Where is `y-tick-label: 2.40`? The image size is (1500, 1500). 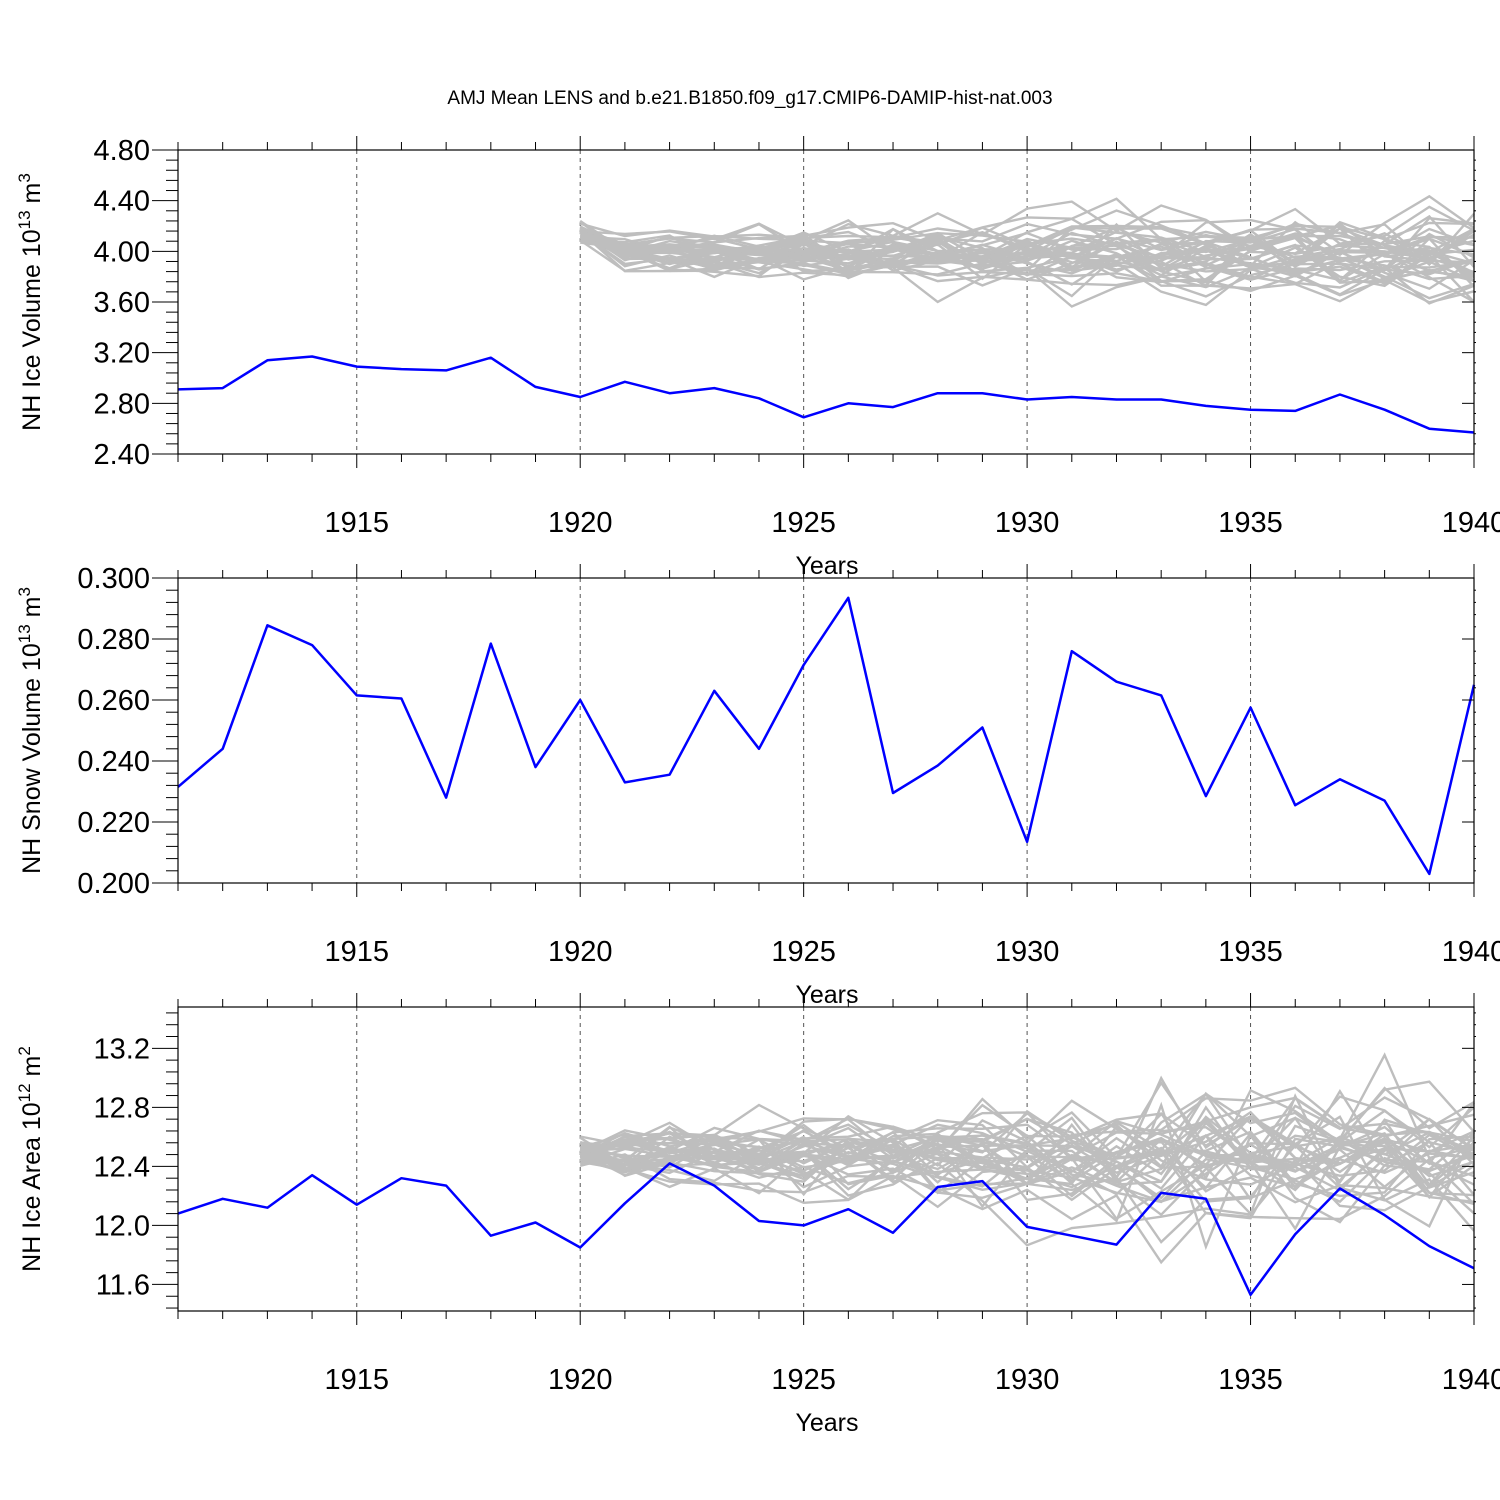 y-tick-label: 2.40 is located at coordinates (122, 455).